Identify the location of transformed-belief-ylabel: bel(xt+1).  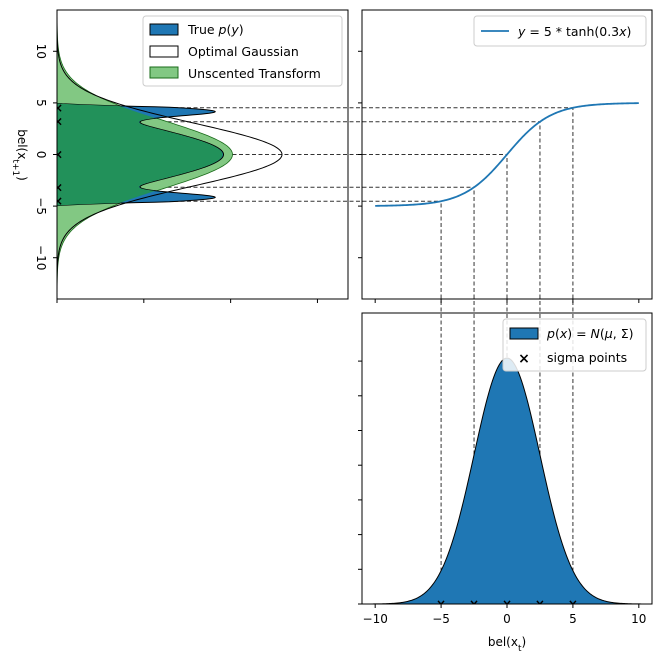
(19, 155).